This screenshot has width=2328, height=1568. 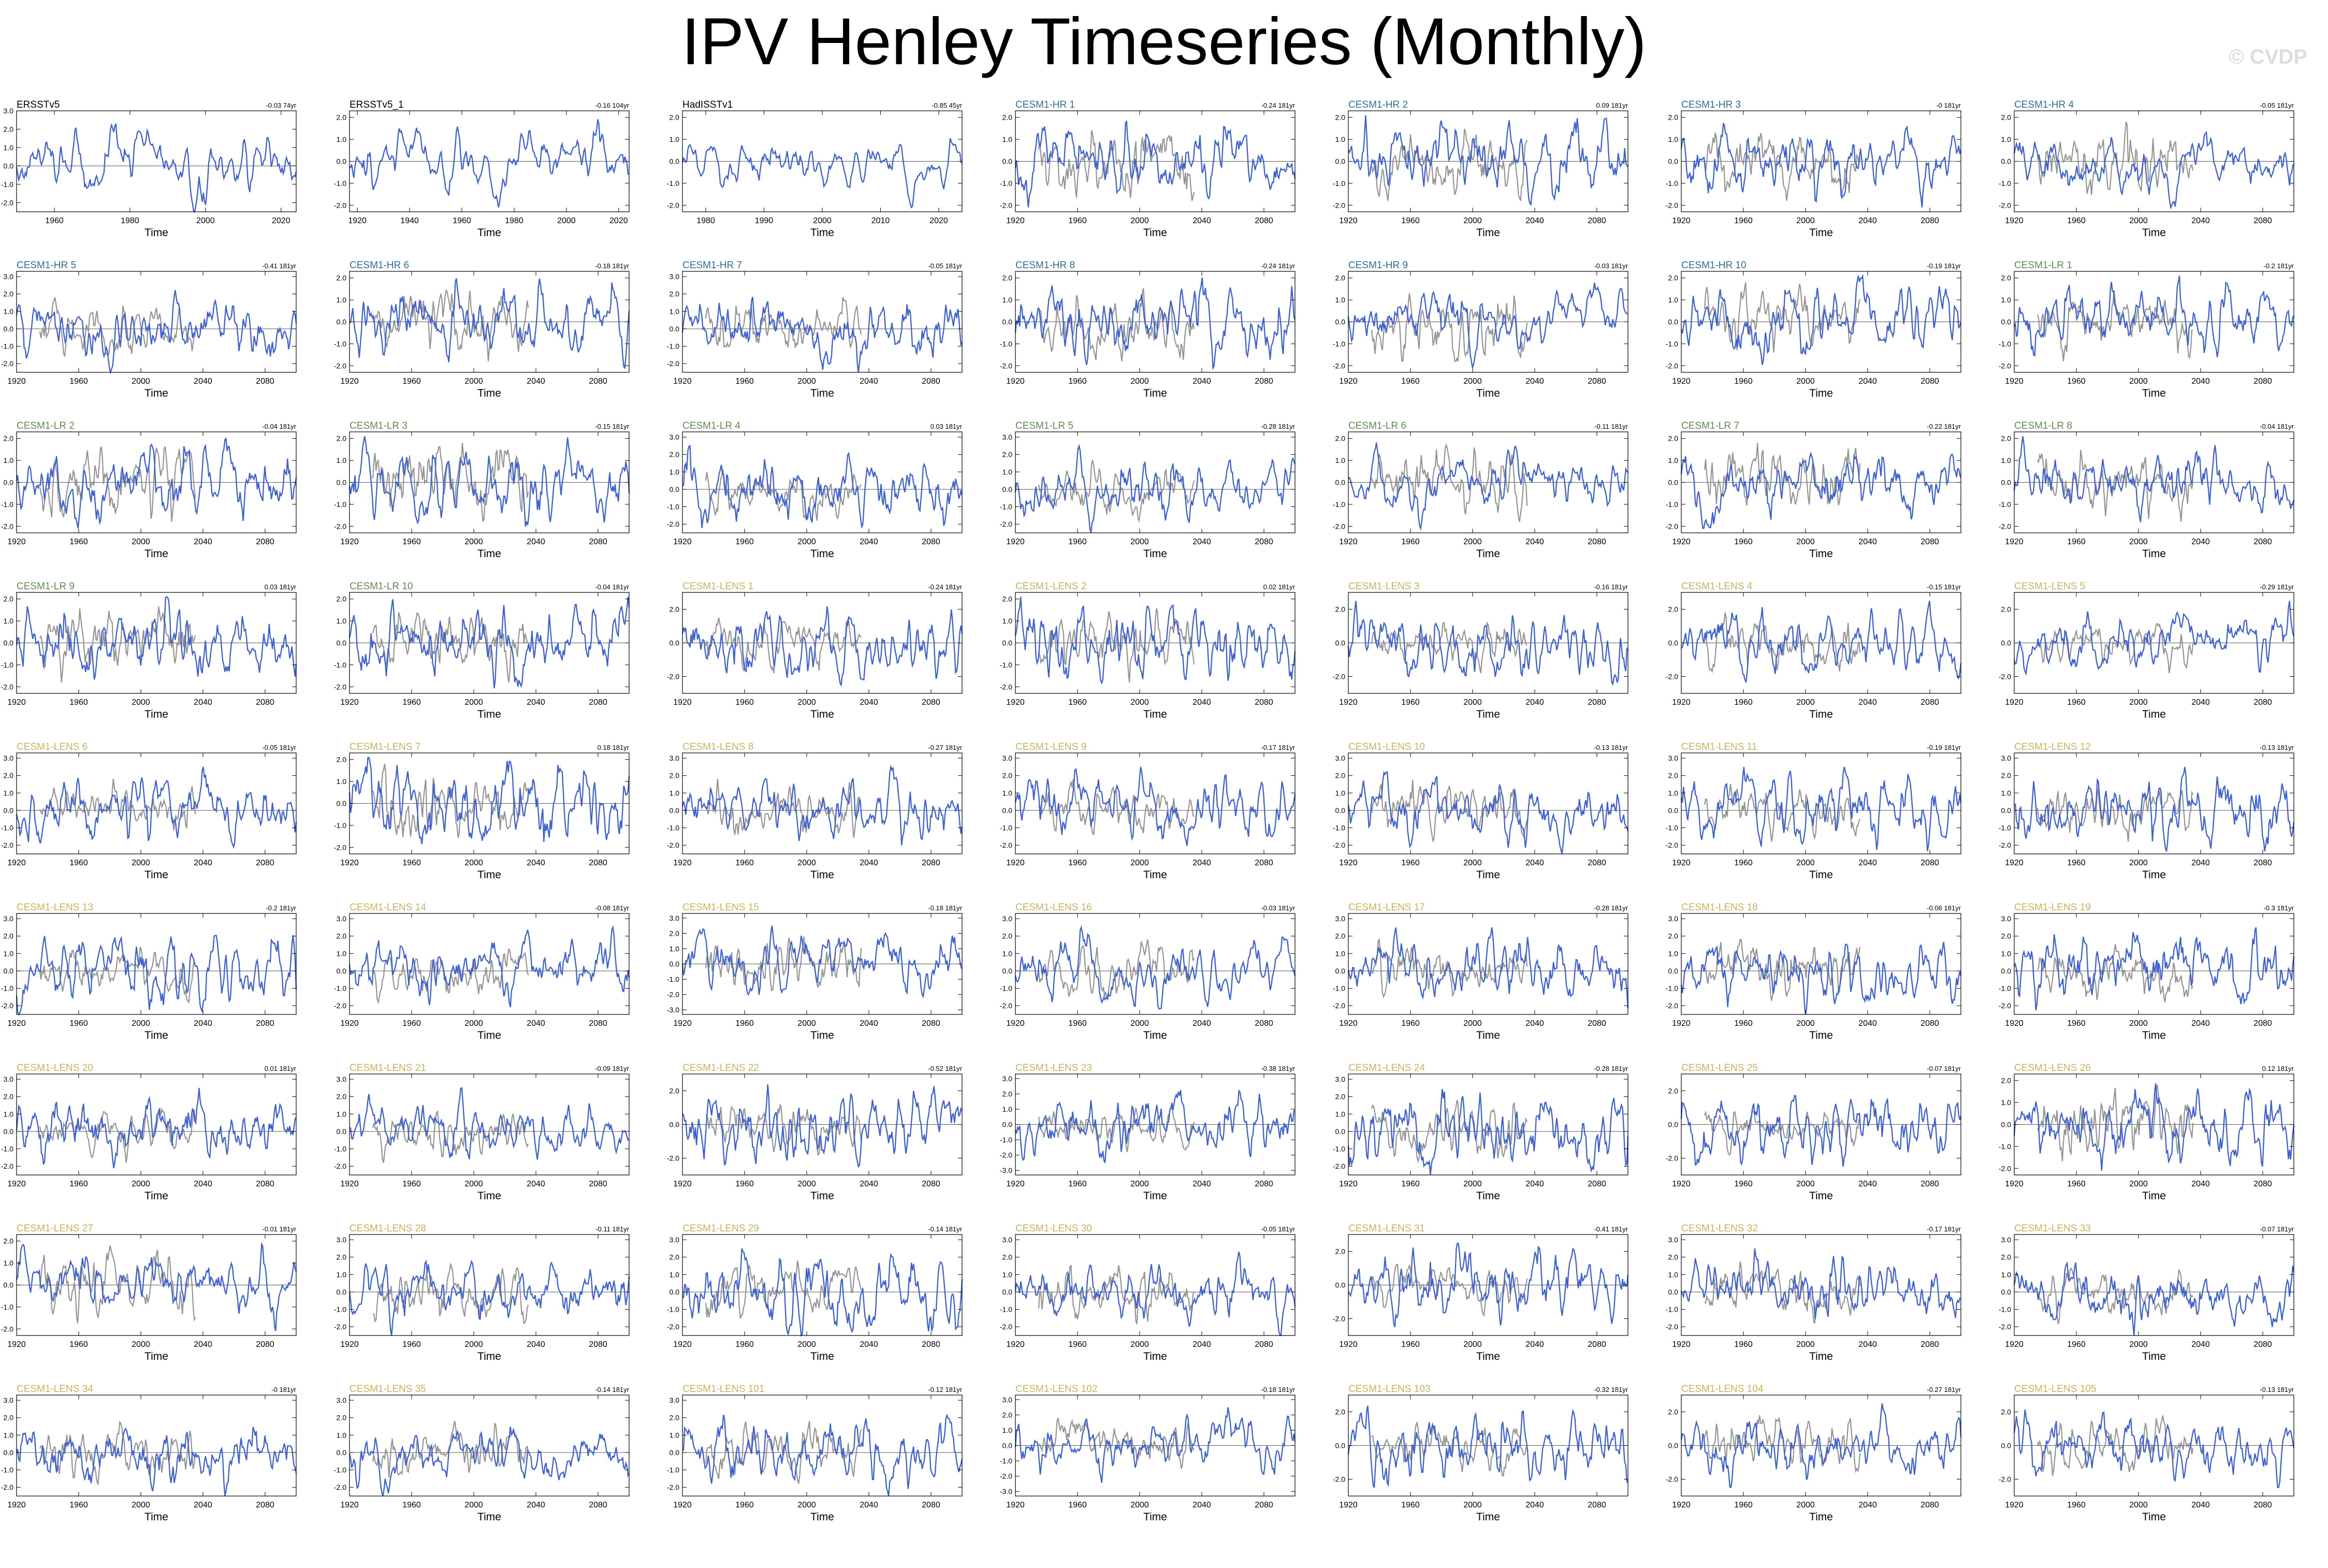 What do you see at coordinates (612, 587) in the screenshot?
I see `trend-label: -0.04 181yr` at bounding box center [612, 587].